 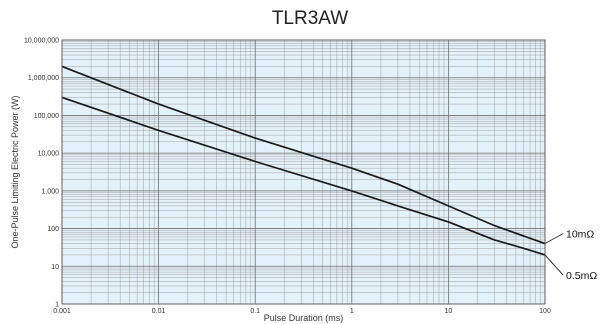 I want to click on y-tick-label: 10,000,000, so click(x=41, y=41).